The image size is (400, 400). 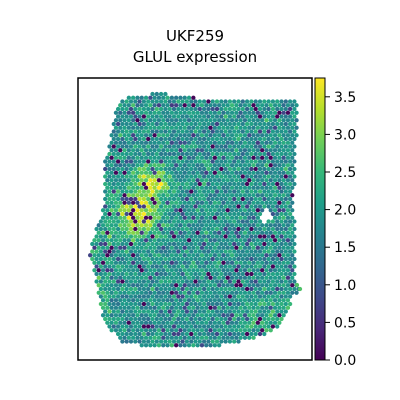 I want to click on colorbar-tick-label: 0.5, so click(x=345, y=323).